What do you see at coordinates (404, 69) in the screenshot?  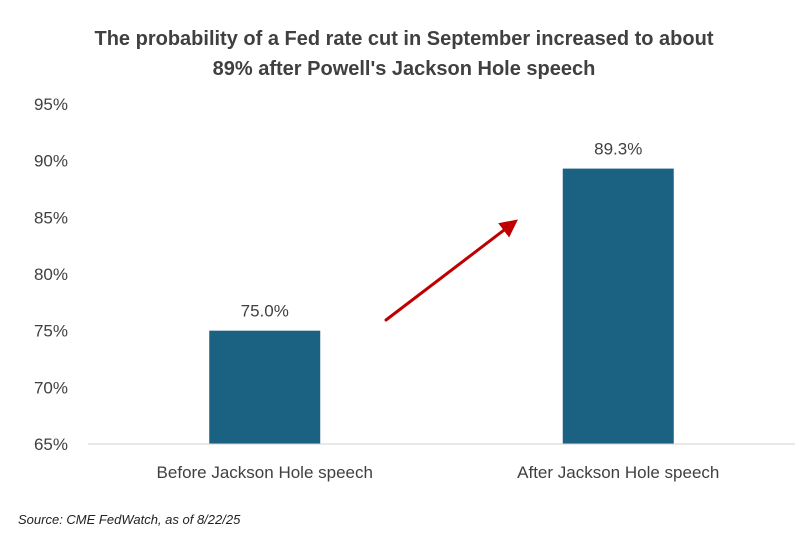 I see `chart-title-line-2: 89% after Powell's Jackson Hole speech` at bounding box center [404, 69].